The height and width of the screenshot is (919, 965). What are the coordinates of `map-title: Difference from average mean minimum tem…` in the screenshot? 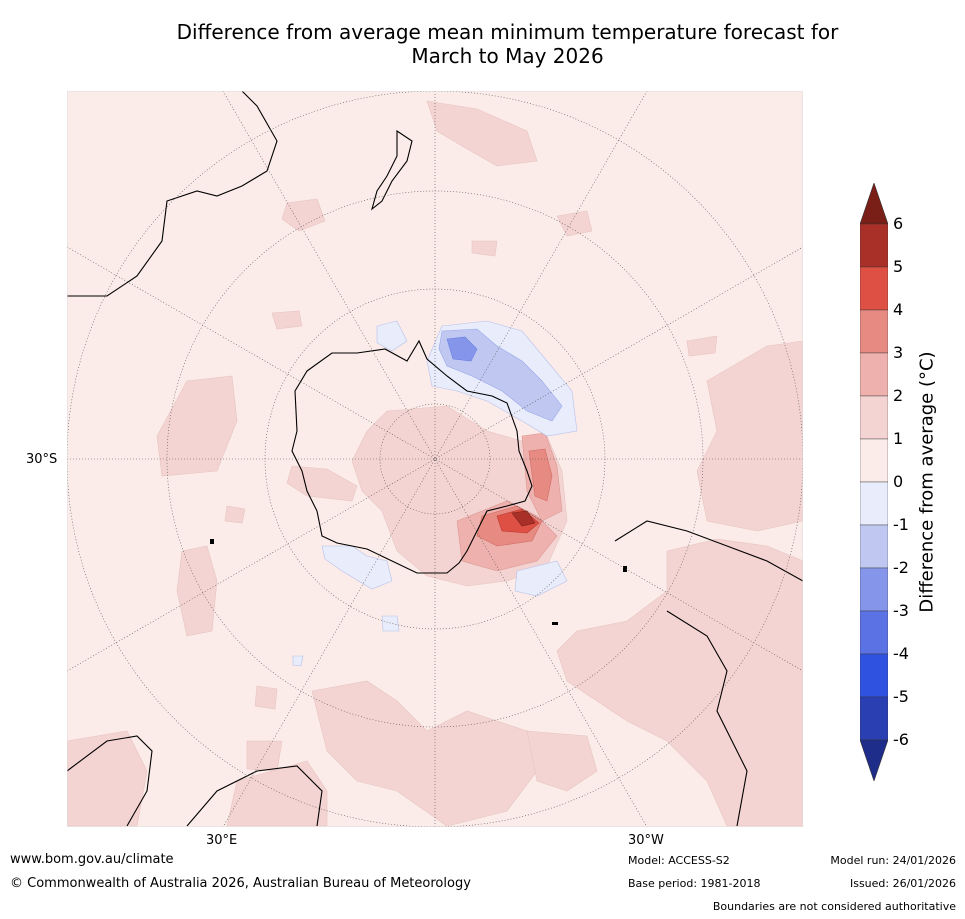 It's located at (482, 44).